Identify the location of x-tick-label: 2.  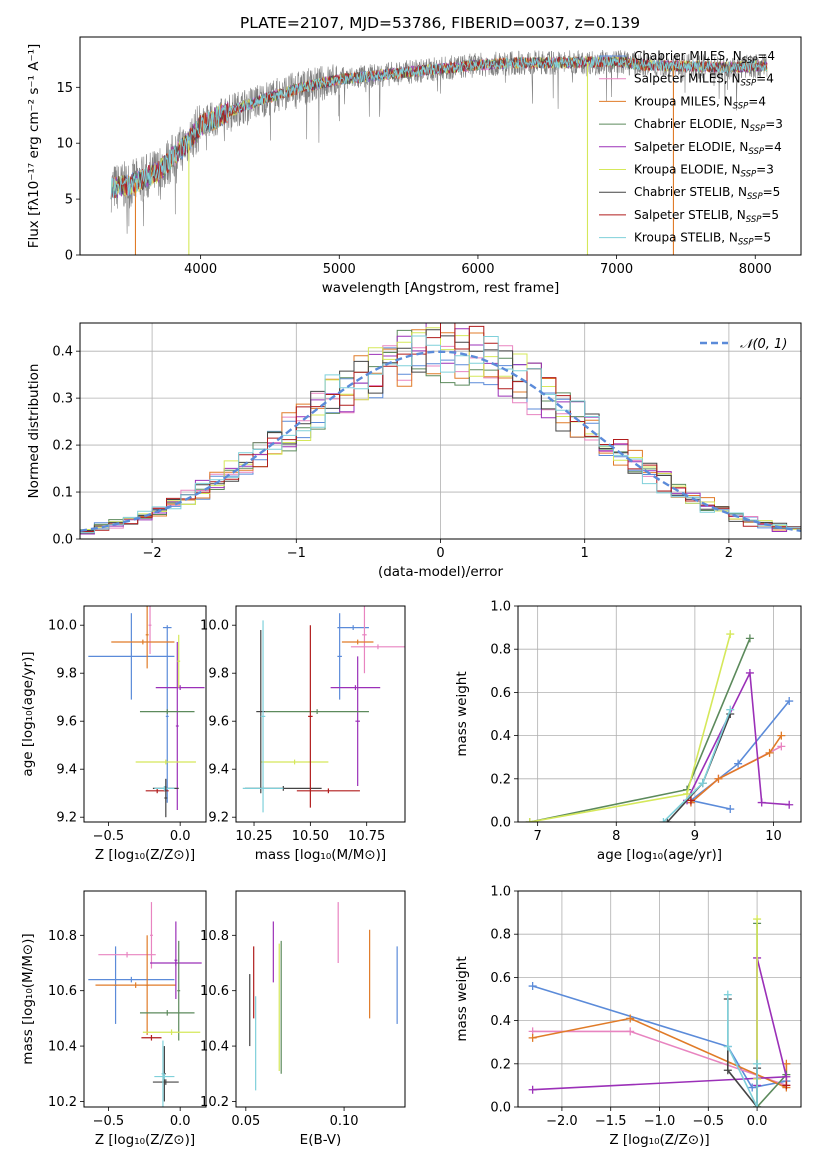
(729, 553).